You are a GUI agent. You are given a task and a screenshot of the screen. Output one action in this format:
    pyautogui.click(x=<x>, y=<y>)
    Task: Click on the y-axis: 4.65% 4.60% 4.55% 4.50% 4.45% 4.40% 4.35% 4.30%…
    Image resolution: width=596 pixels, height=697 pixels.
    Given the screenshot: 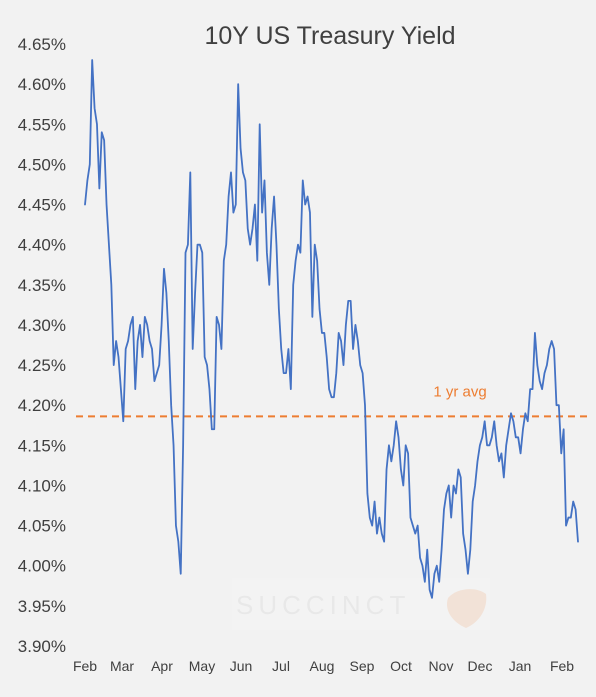 What is the action you would take?
    pyautogui.click(x=42, y=345)
    